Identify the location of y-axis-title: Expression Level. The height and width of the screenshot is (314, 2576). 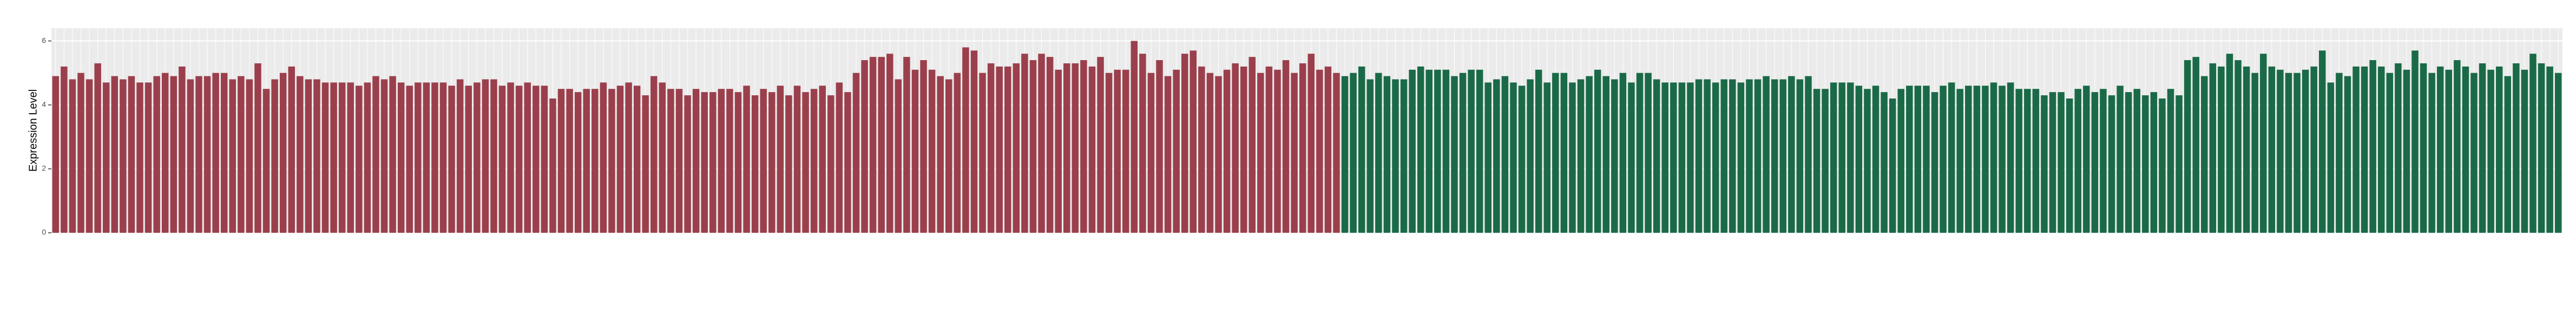
(33, 130).